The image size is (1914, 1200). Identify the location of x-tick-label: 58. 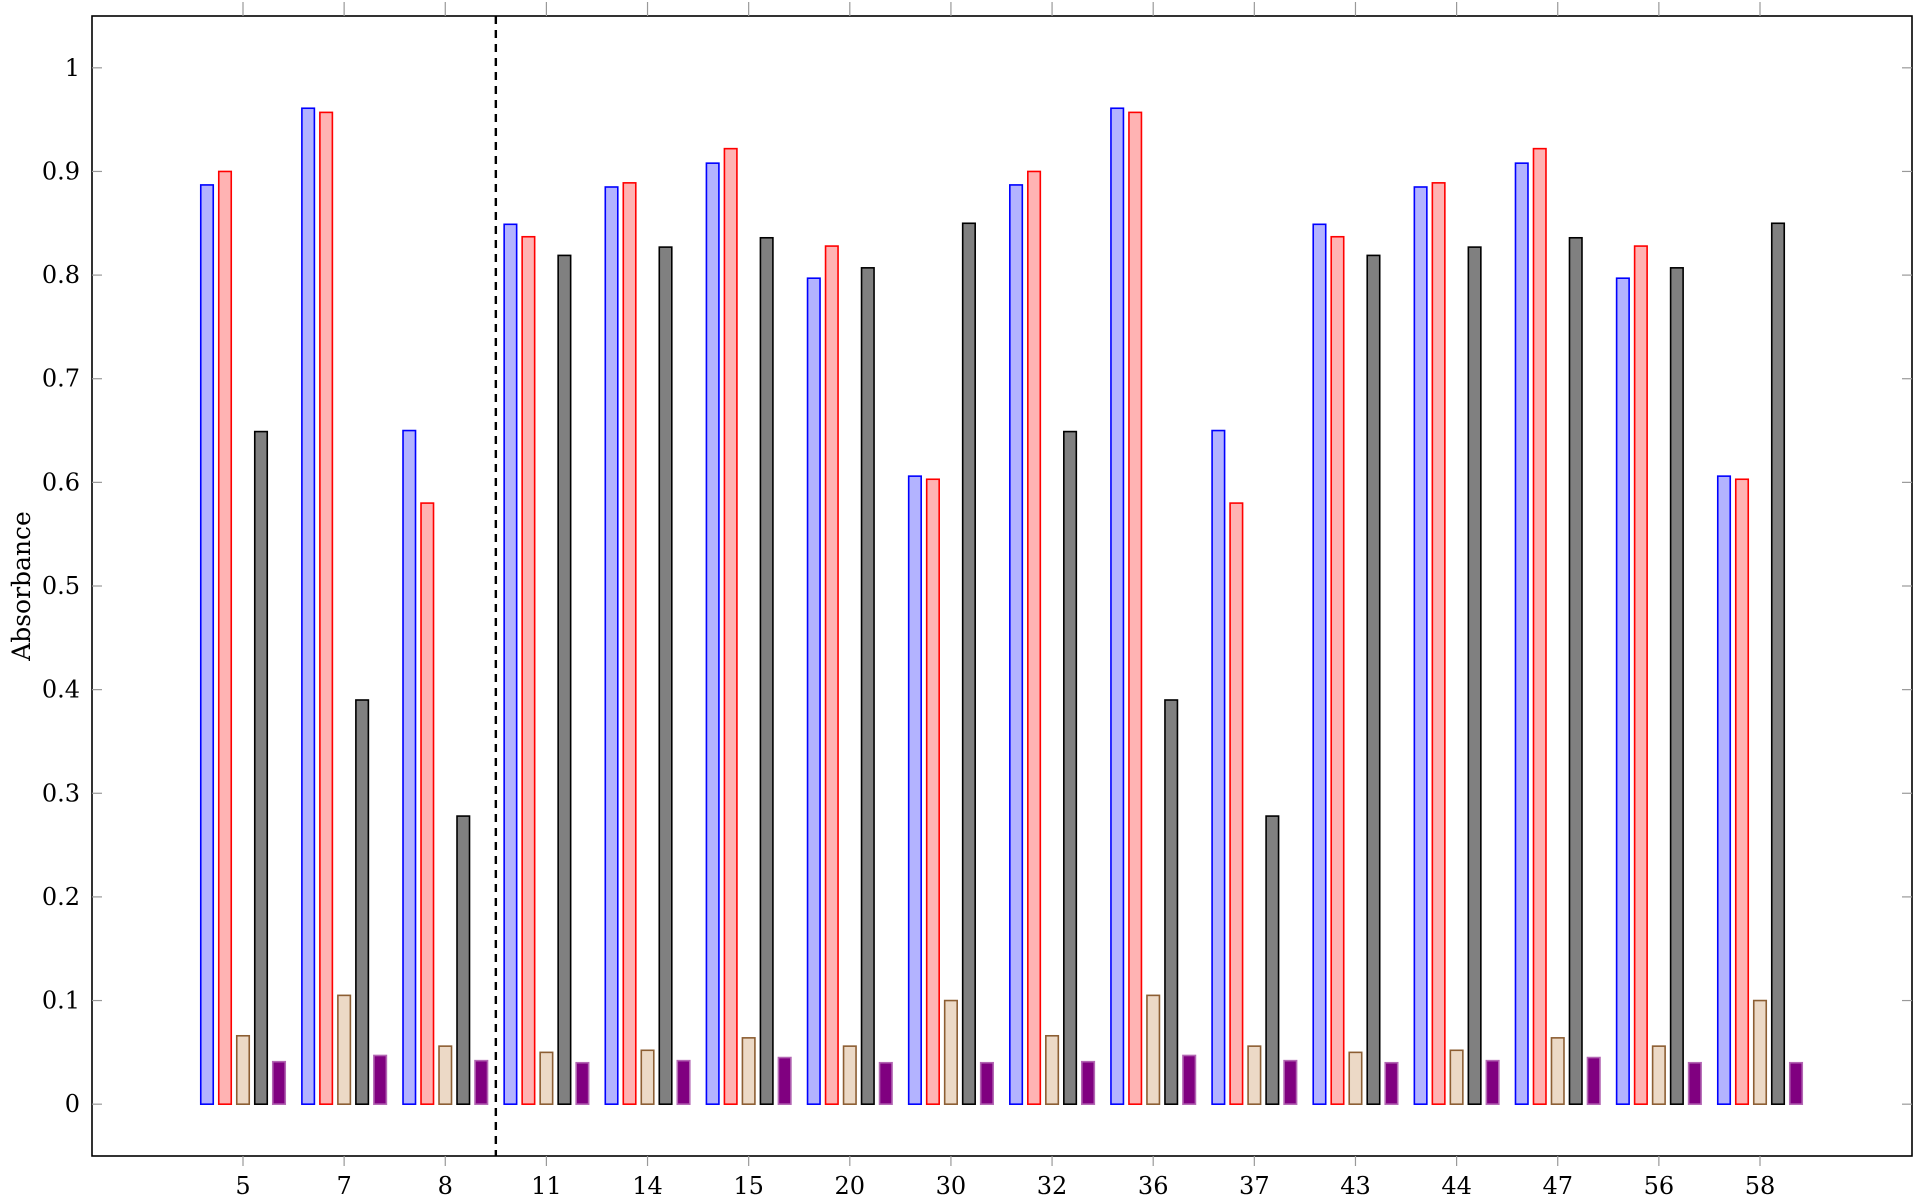
(1760, 1186).